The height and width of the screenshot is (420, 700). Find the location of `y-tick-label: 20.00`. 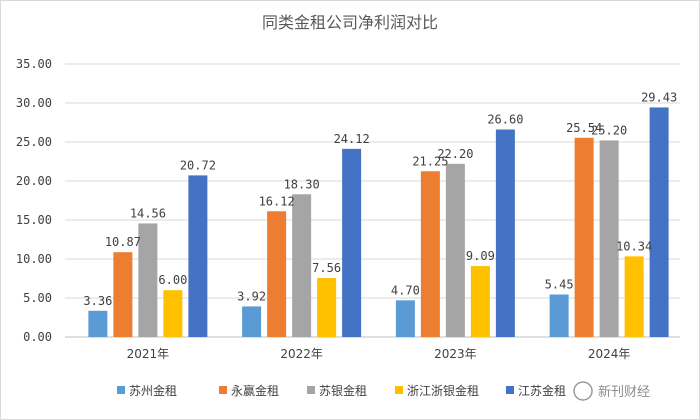

y-tick-label: 20.00 is located at coordinates (34, 181).